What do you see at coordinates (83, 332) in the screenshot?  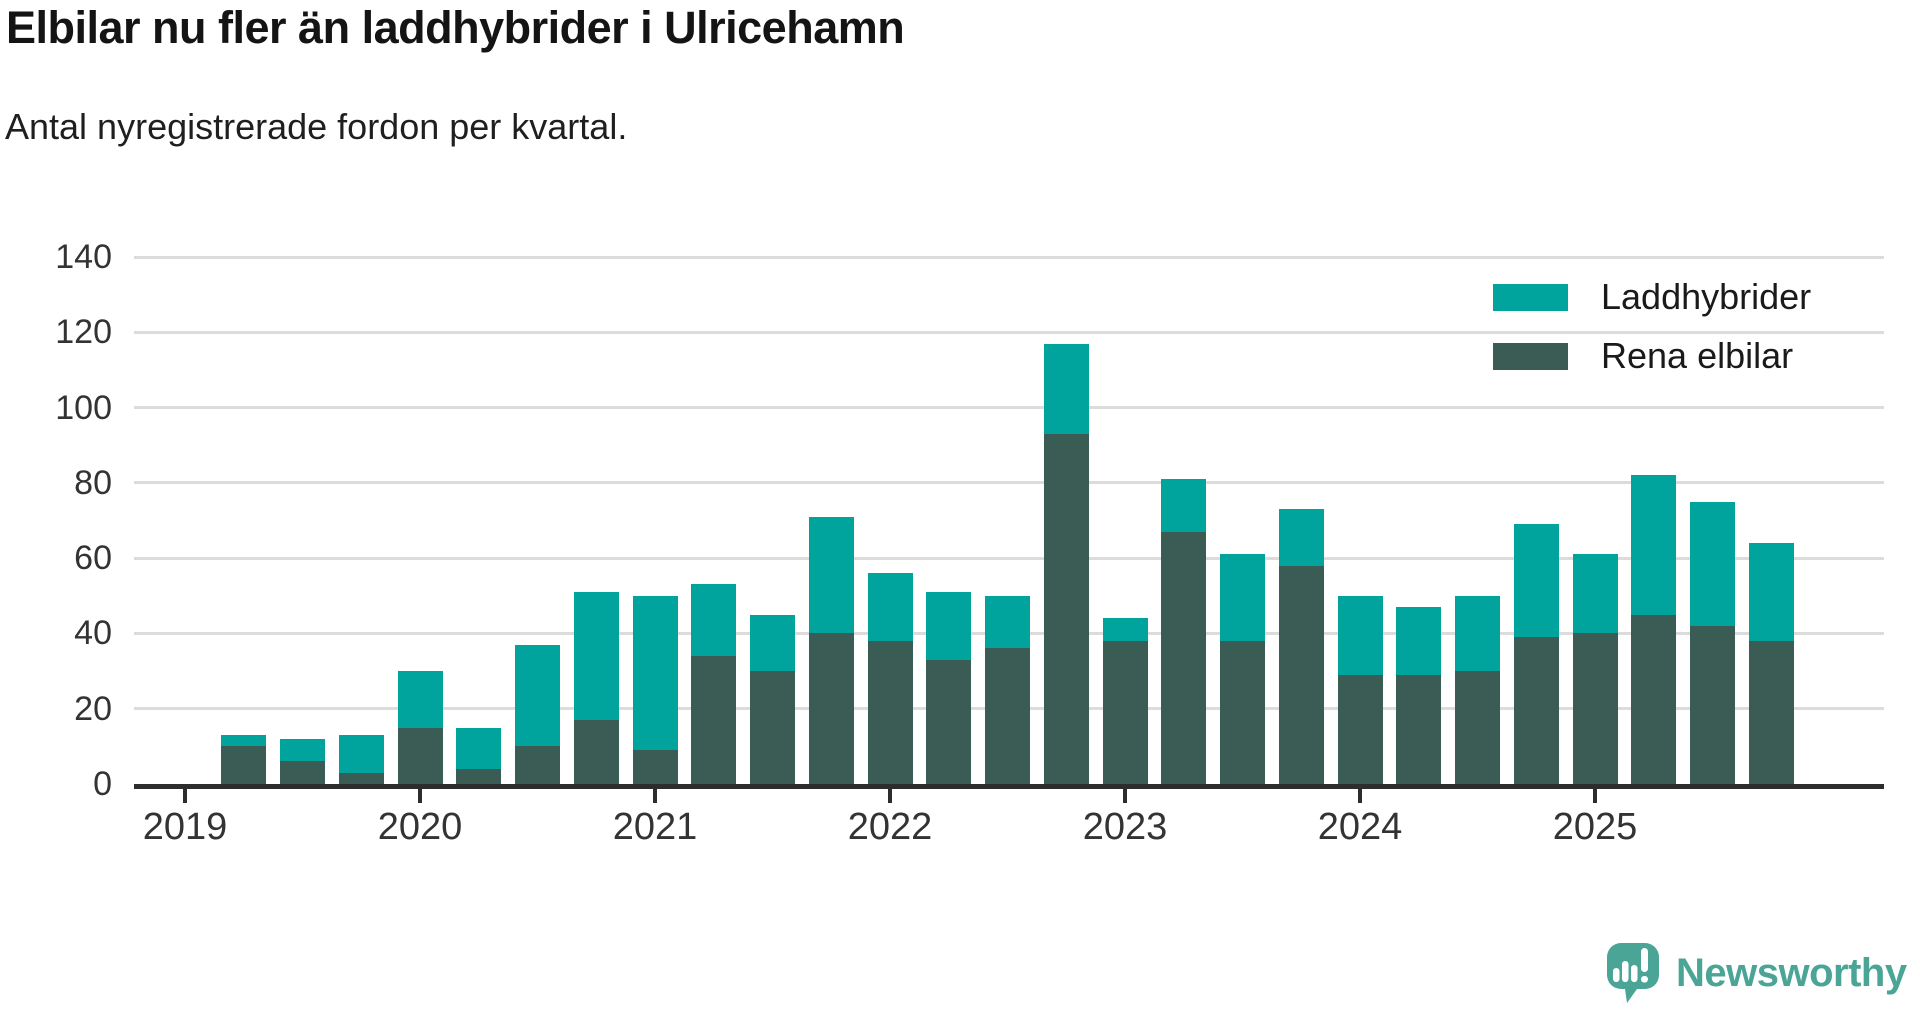 I see `y-axis-label-120: 120` at bounding box center [83, 332].